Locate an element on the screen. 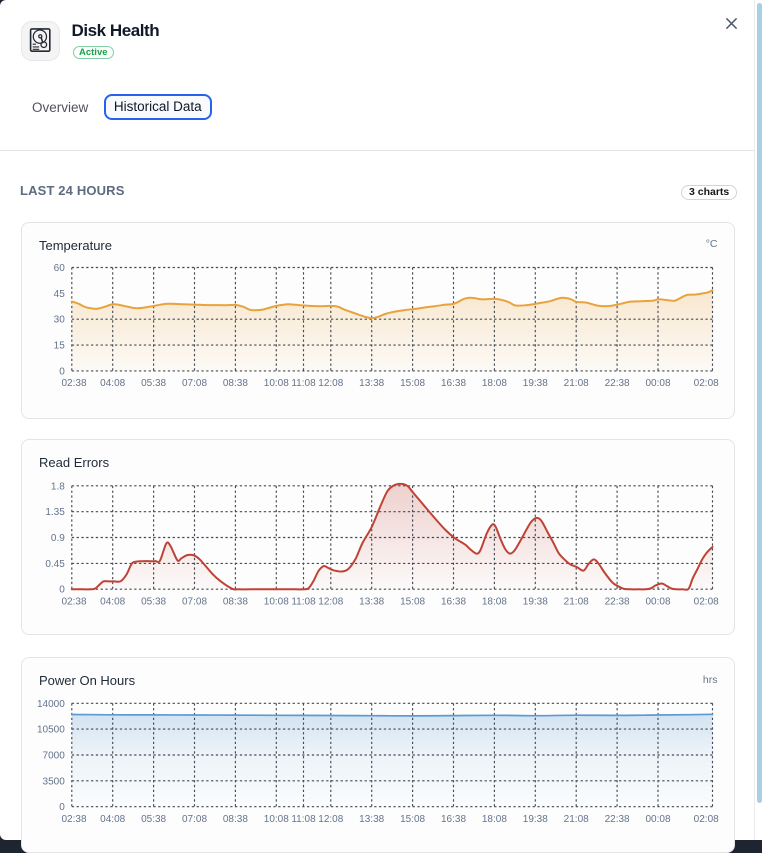 The width and height of the screenshot is (762, 853). svg-text: 30 is located at coordinates (59, 319).